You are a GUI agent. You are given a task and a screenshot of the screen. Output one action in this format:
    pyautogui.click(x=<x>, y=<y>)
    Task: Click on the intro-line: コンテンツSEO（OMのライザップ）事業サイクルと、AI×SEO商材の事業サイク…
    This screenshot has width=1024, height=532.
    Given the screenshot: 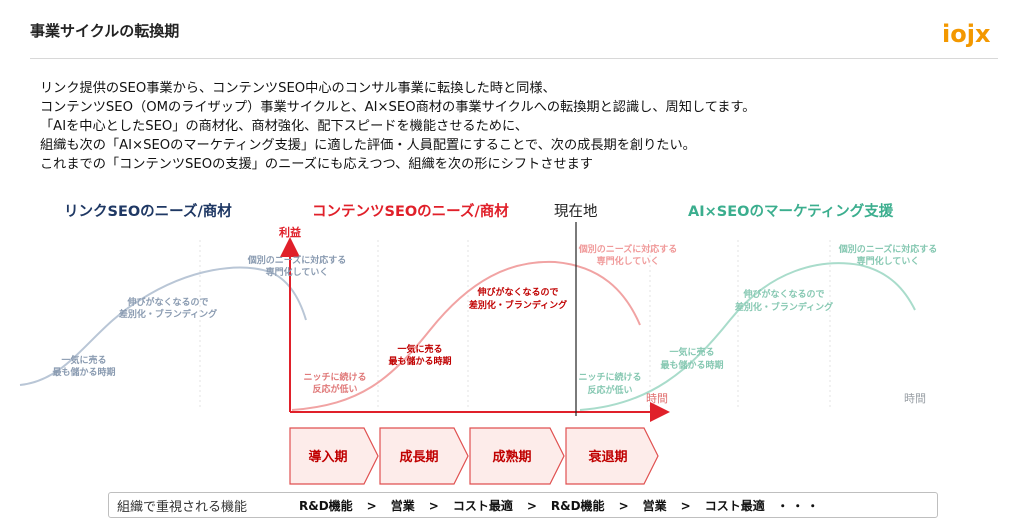 What is the action you would take?
    pyautogui.click(x=398, y=107)
    